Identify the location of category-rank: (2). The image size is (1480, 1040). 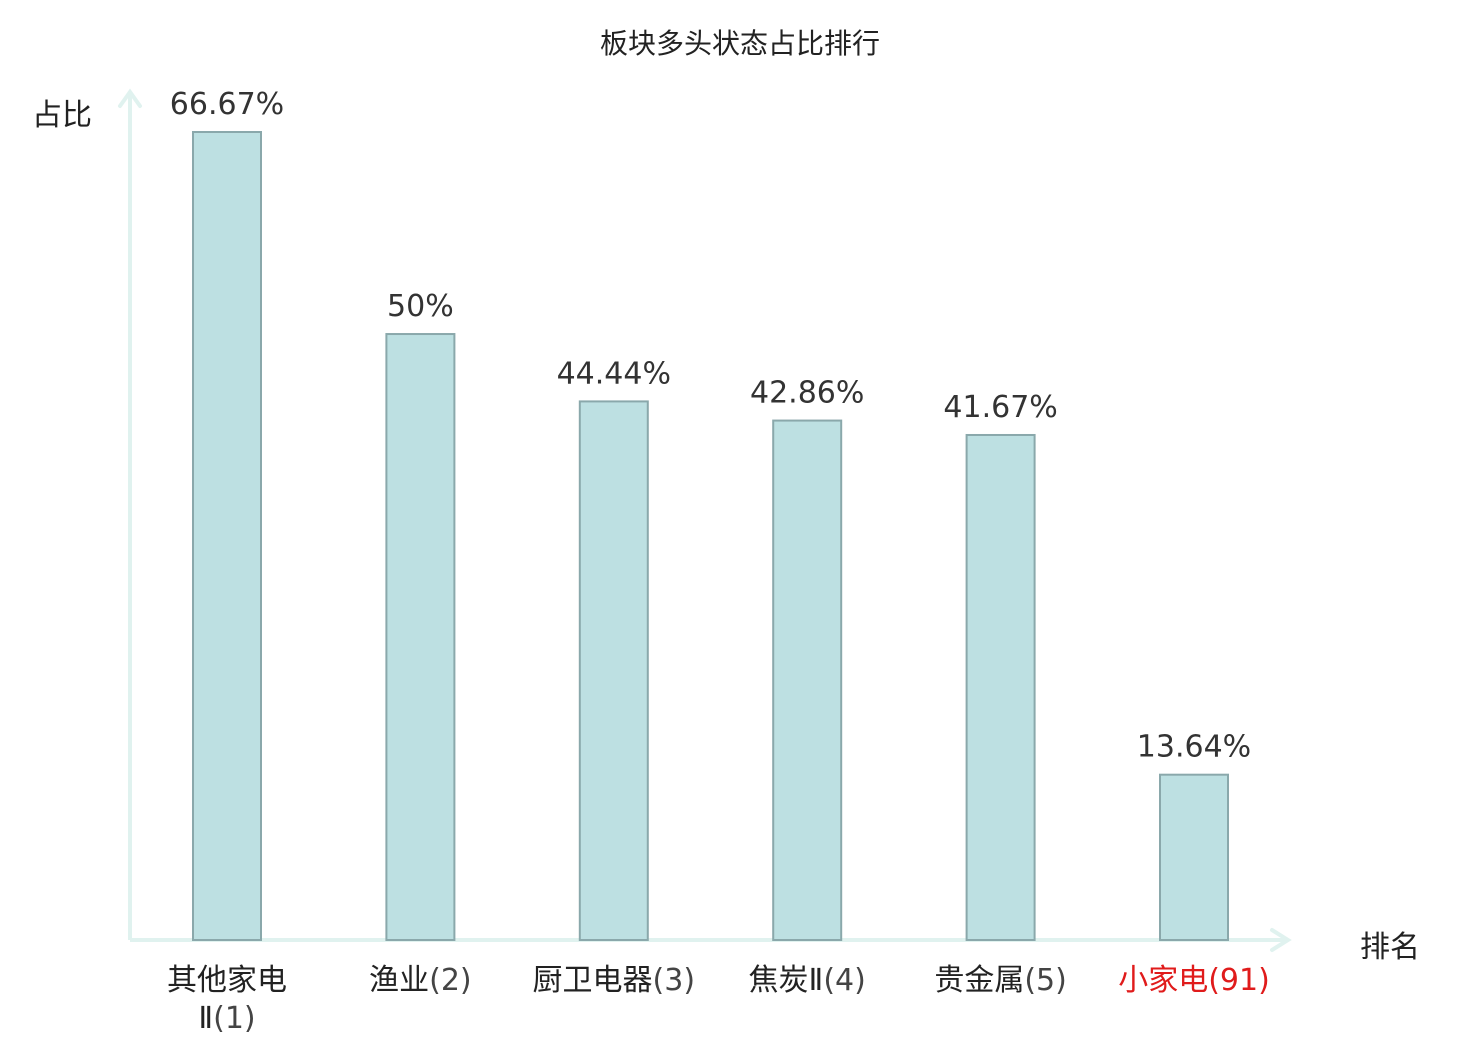
(450, 980).